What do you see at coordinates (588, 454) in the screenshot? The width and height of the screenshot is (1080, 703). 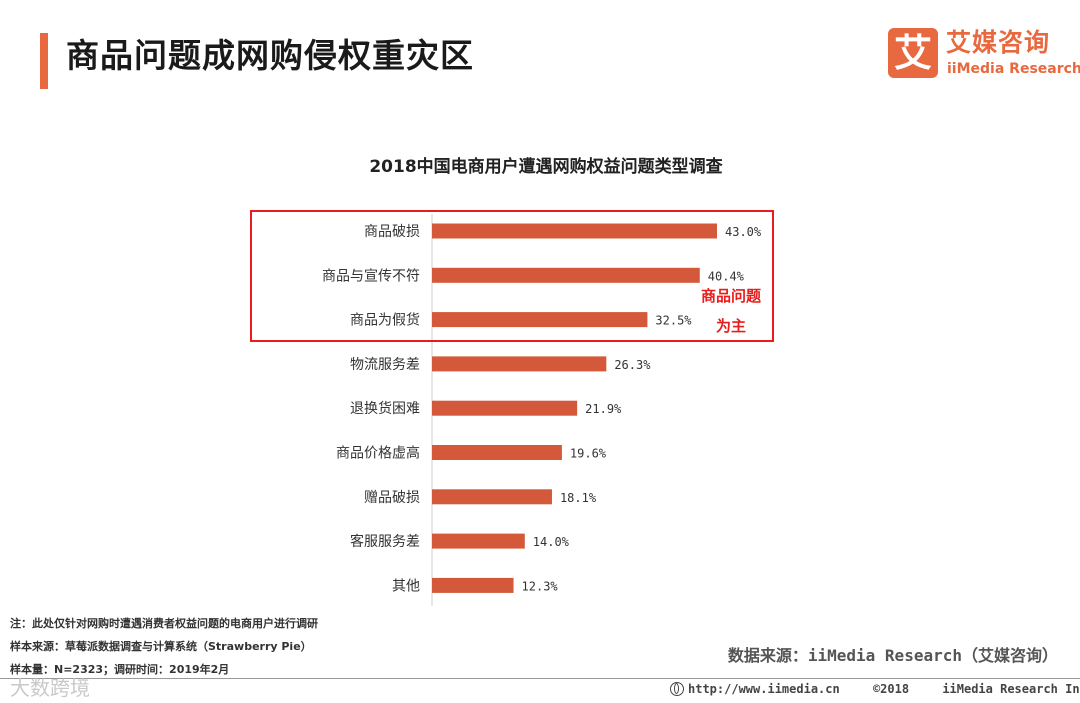 I see `data-label: 19.6%` at bounding box center [588, 454].